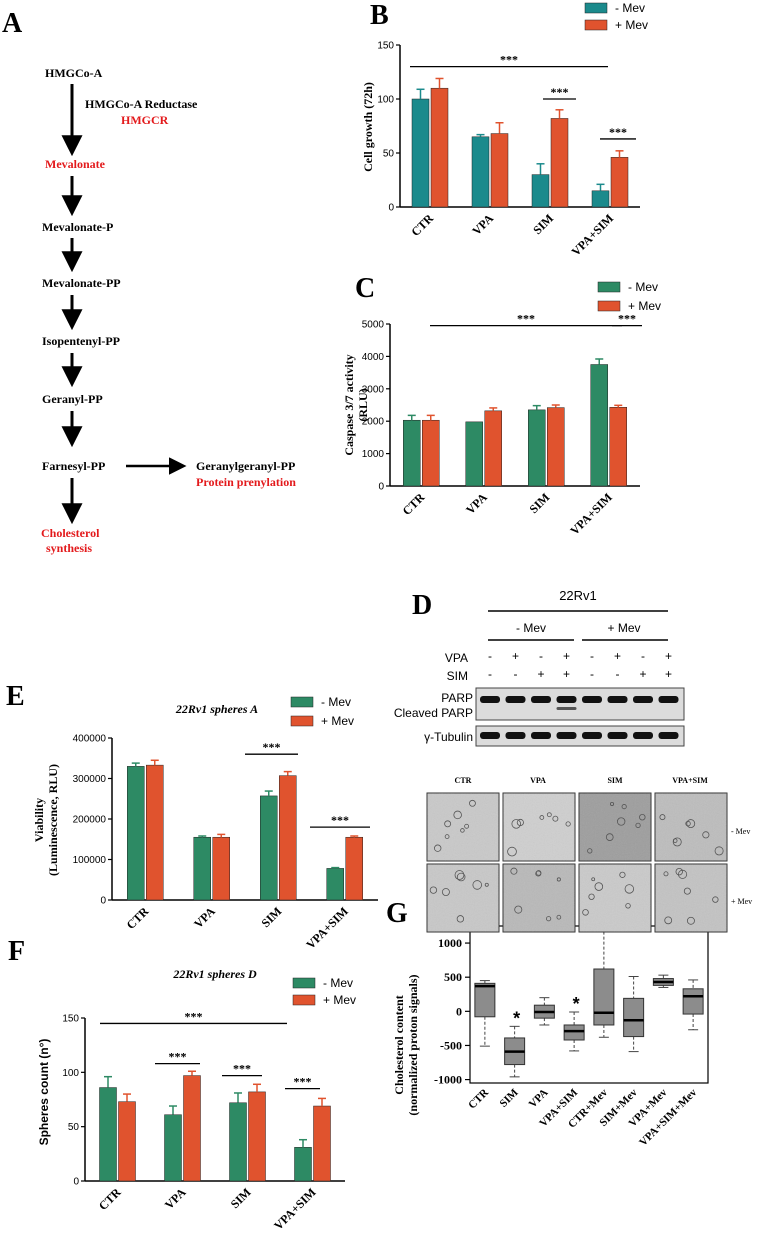  Describe the element at coordinates (450, 943) in the screenshot. I see `y-tick-label: 1000` at that location.